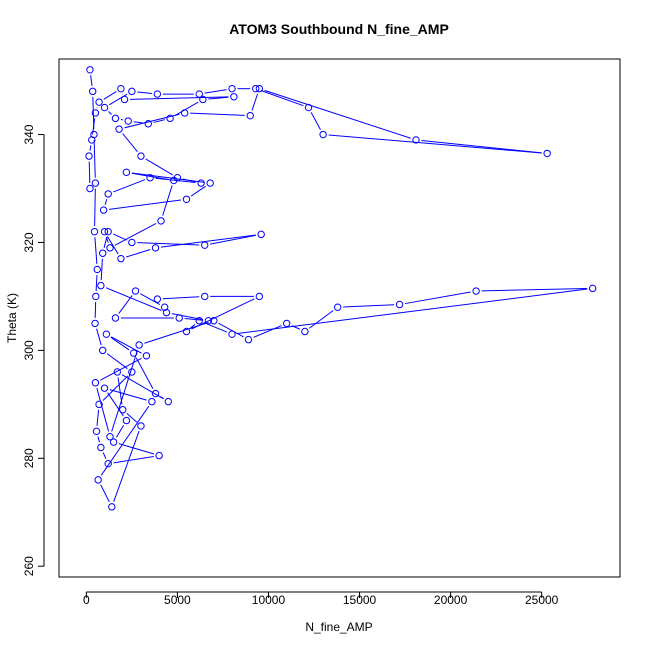 Image resolution: width=650 pixels, height=650 pixels. What do you see at coordinates (177, 600) in the screenshot?
I see `x-tick-label: 5000` at bounding box center [177, 600].